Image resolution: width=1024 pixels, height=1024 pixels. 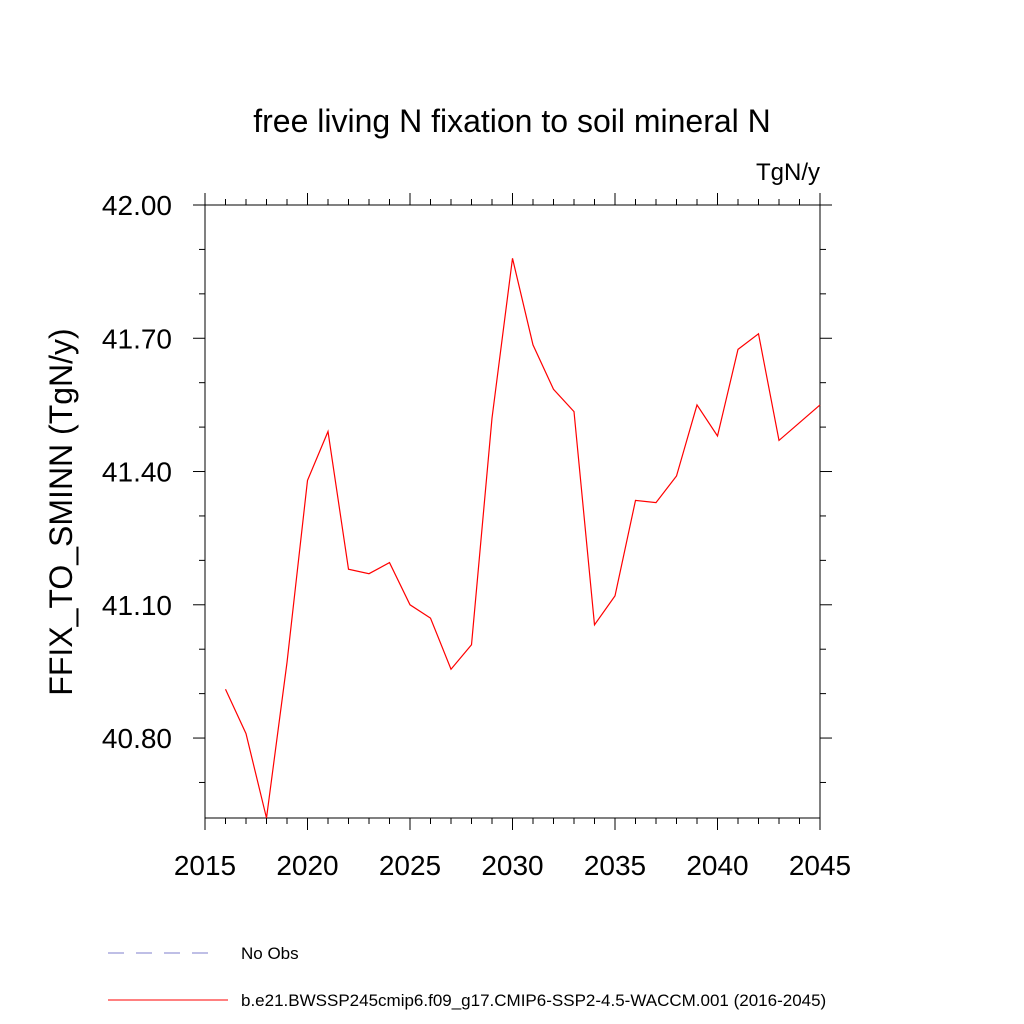 What do you see at coordinates (307, 865) in the screenshot?
I see `x-tick-label: 2020` at bounding box center [307, 865].